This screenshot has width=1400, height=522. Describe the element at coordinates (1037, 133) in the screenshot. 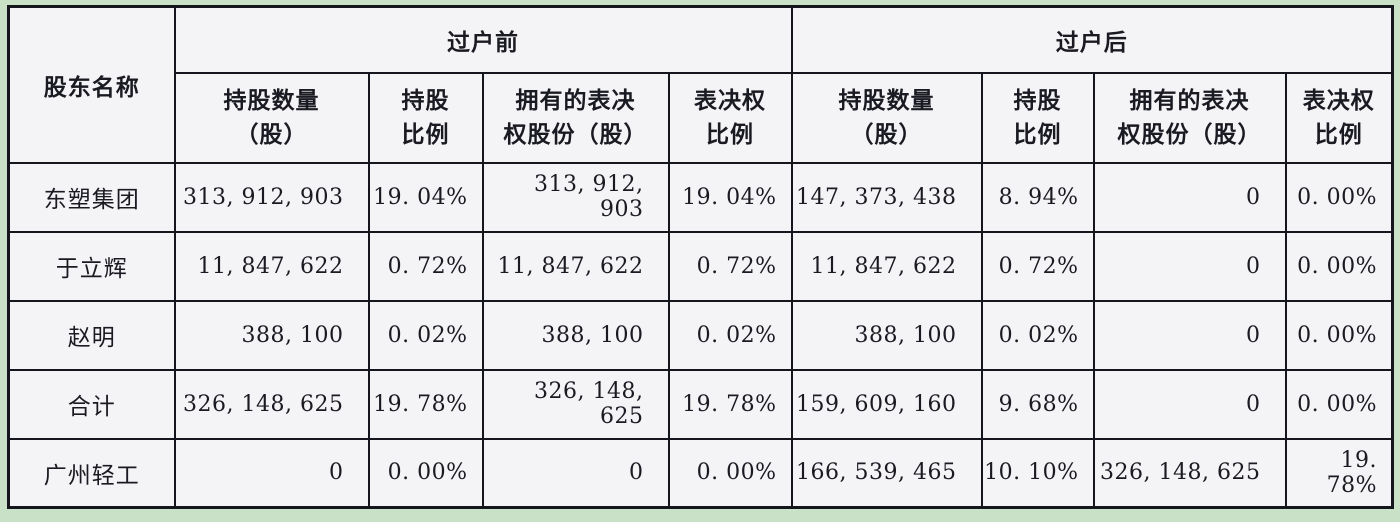

I see `header-after-ratio-line2: 比例` at that location.